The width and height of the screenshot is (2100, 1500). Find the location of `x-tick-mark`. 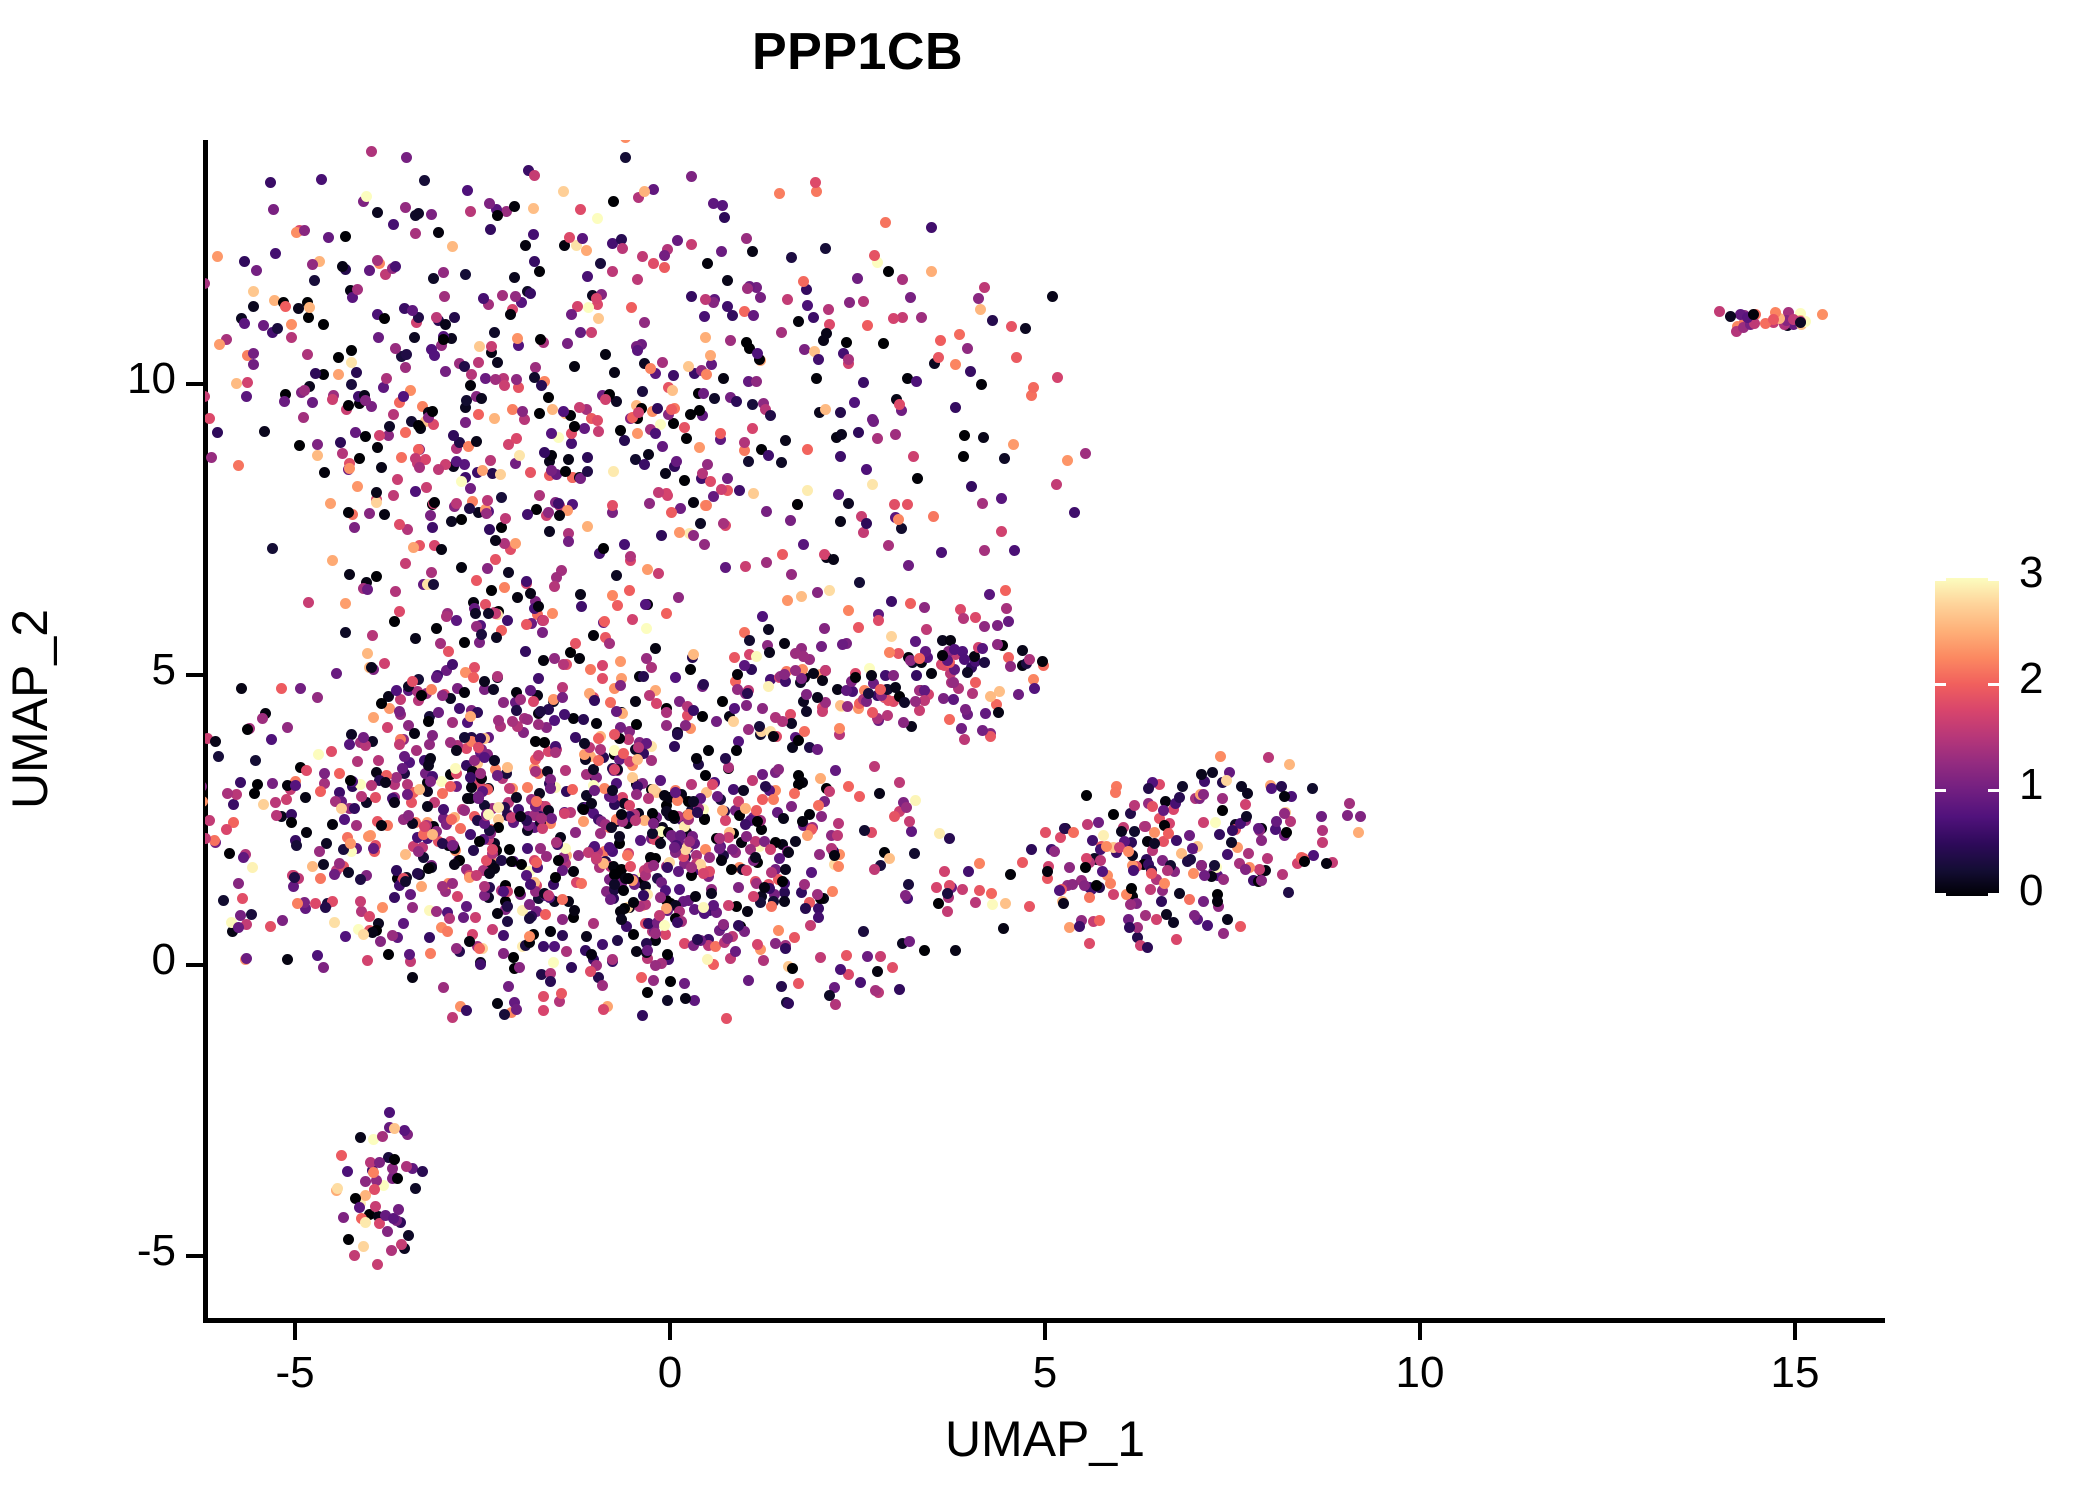

x-tick-mark is located at coordinates (1795, 1331).